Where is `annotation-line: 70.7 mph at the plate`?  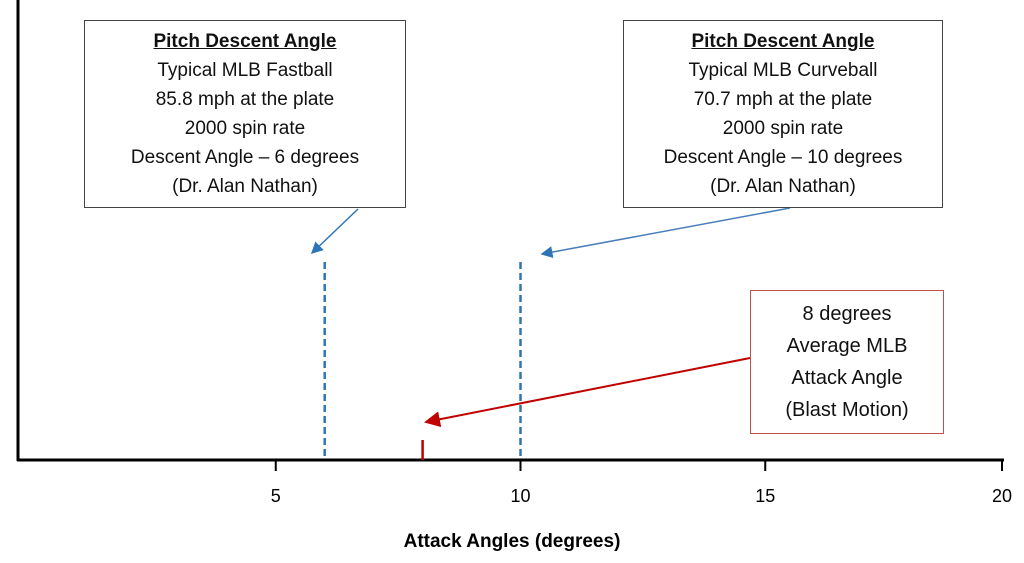 annotation-line: 70.7 mph at the plate is located at coordinates (783, 99).